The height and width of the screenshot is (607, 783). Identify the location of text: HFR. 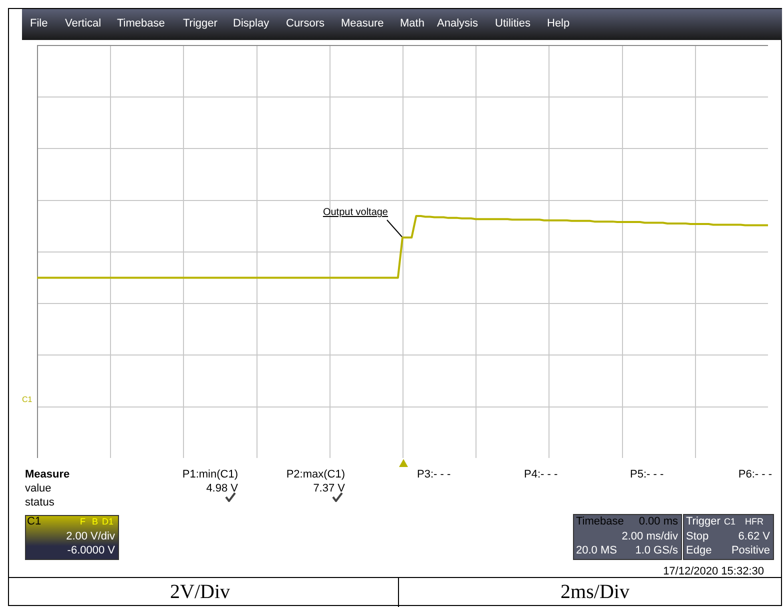
(754, 522).